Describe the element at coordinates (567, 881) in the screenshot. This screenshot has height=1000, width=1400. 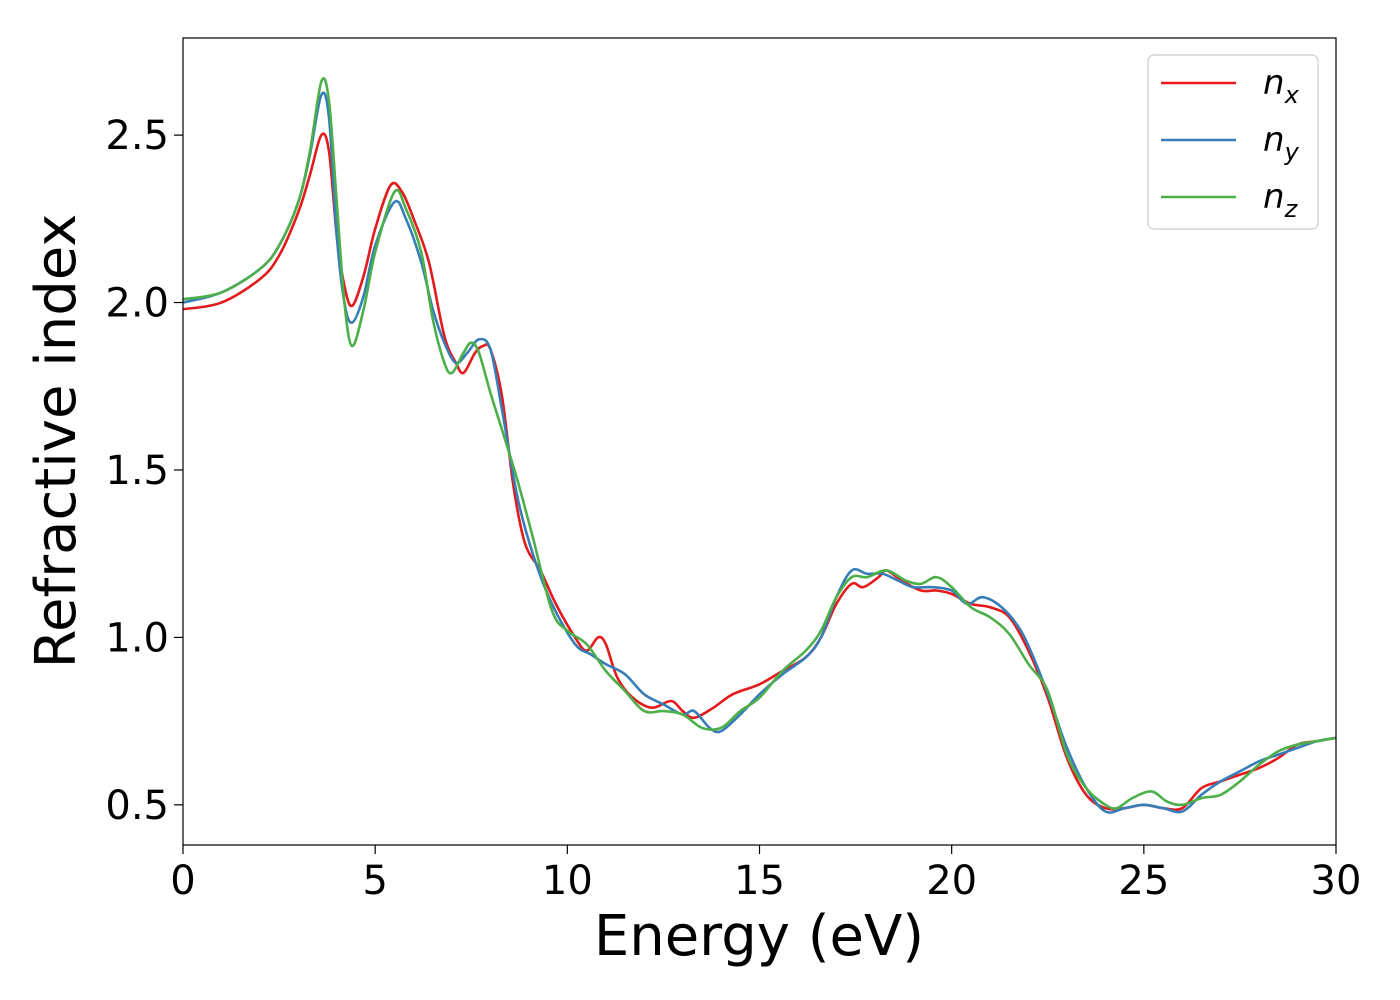
I see `x-tick-label: 10` at that location.